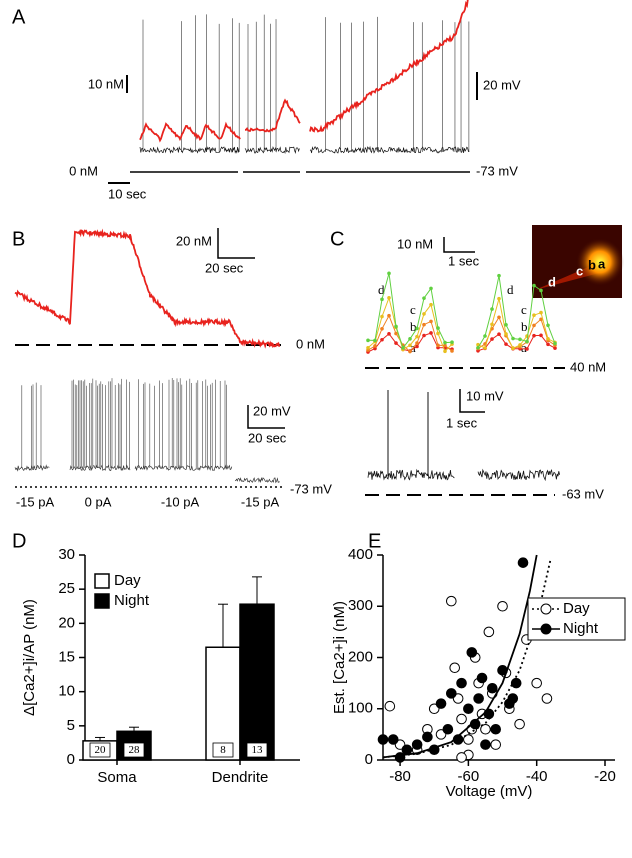 The width and height of the screenshot is (632, 858). Describe the element at coordinates (605, 776) in the screenshot. I see `x-tick-label: -20` at that location.